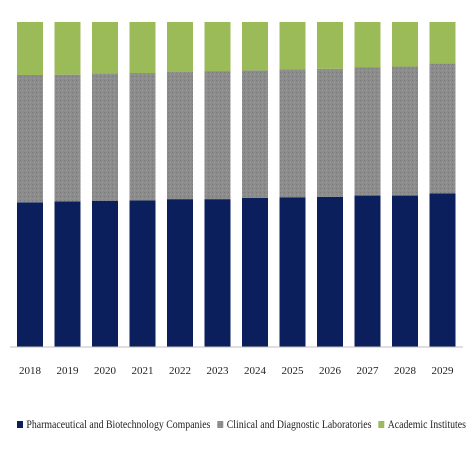 This screenshot has width=473, height=473. What do you see at coordinates (299, 424) in the screenshot?
I see `legend-label-2: Clinical and Diagnostic Laboratories` at bounding box center [299, 424].